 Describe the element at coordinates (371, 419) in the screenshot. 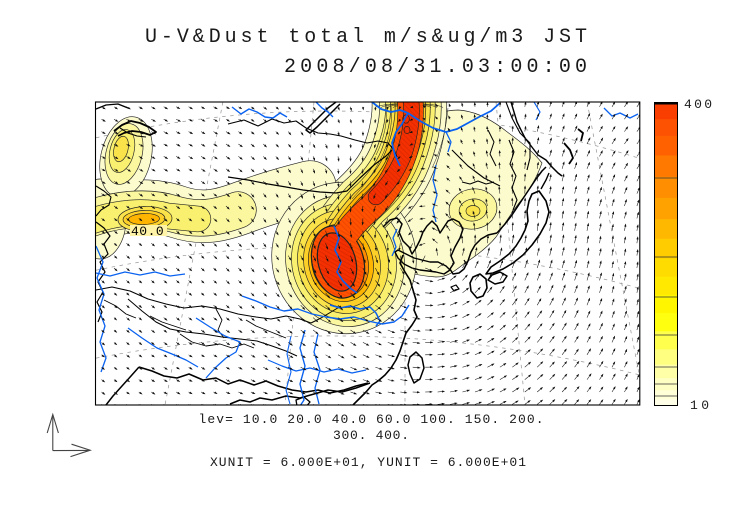

I see `svg-text:lev= 10.0 20.0 40.0 60.0 100.: lev= 10.0 20.0 40.0 60.0 100. 150. 200.` at that location.